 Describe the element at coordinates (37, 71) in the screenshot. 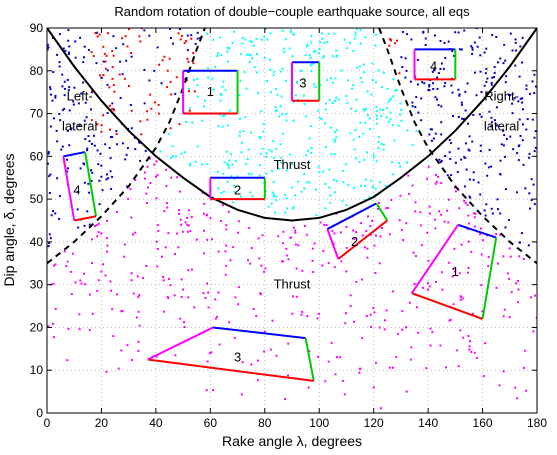

I see `y-tick-label: 80` at that location.